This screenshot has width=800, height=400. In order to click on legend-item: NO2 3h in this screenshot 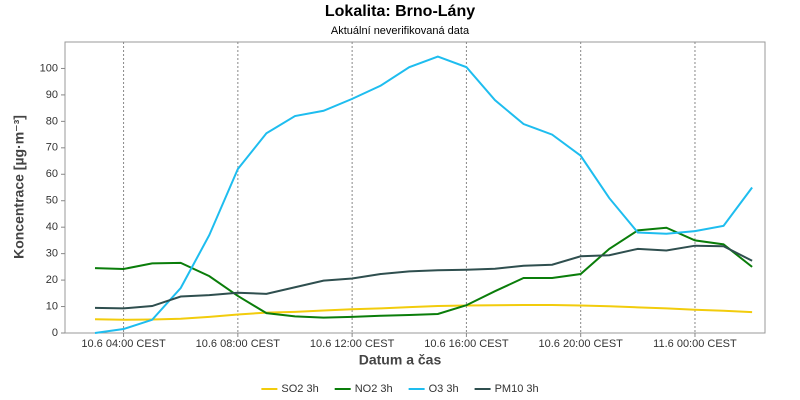, I will do `click(363, 389)`.